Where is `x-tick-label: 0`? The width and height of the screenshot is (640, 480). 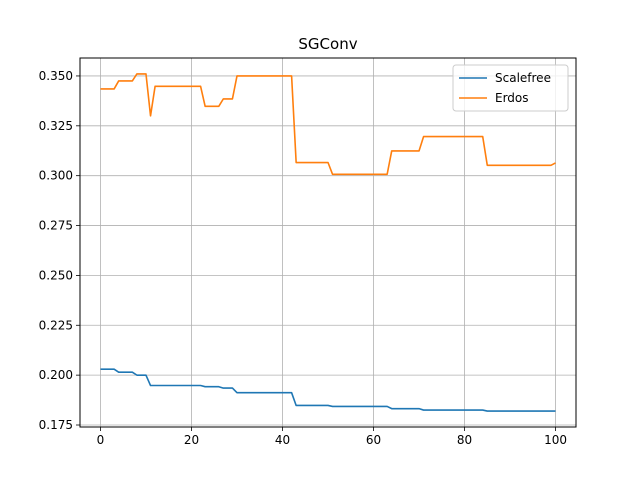
x-tick-label: 0 is located at coordinates (101, 440).